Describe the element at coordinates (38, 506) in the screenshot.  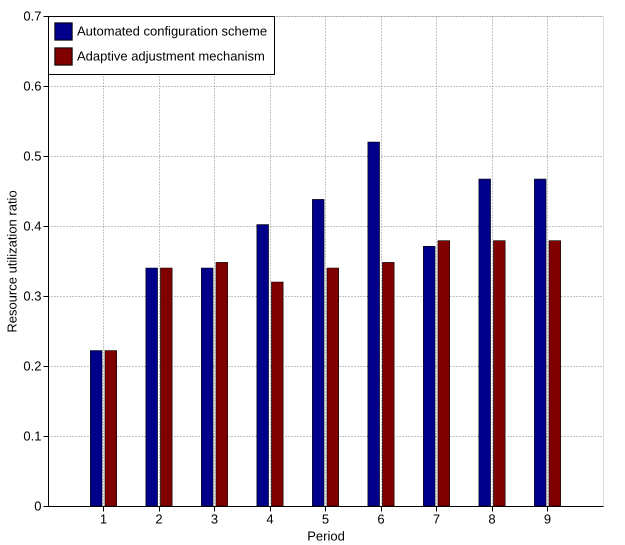
I see `y-tick-label: 0` at that location.